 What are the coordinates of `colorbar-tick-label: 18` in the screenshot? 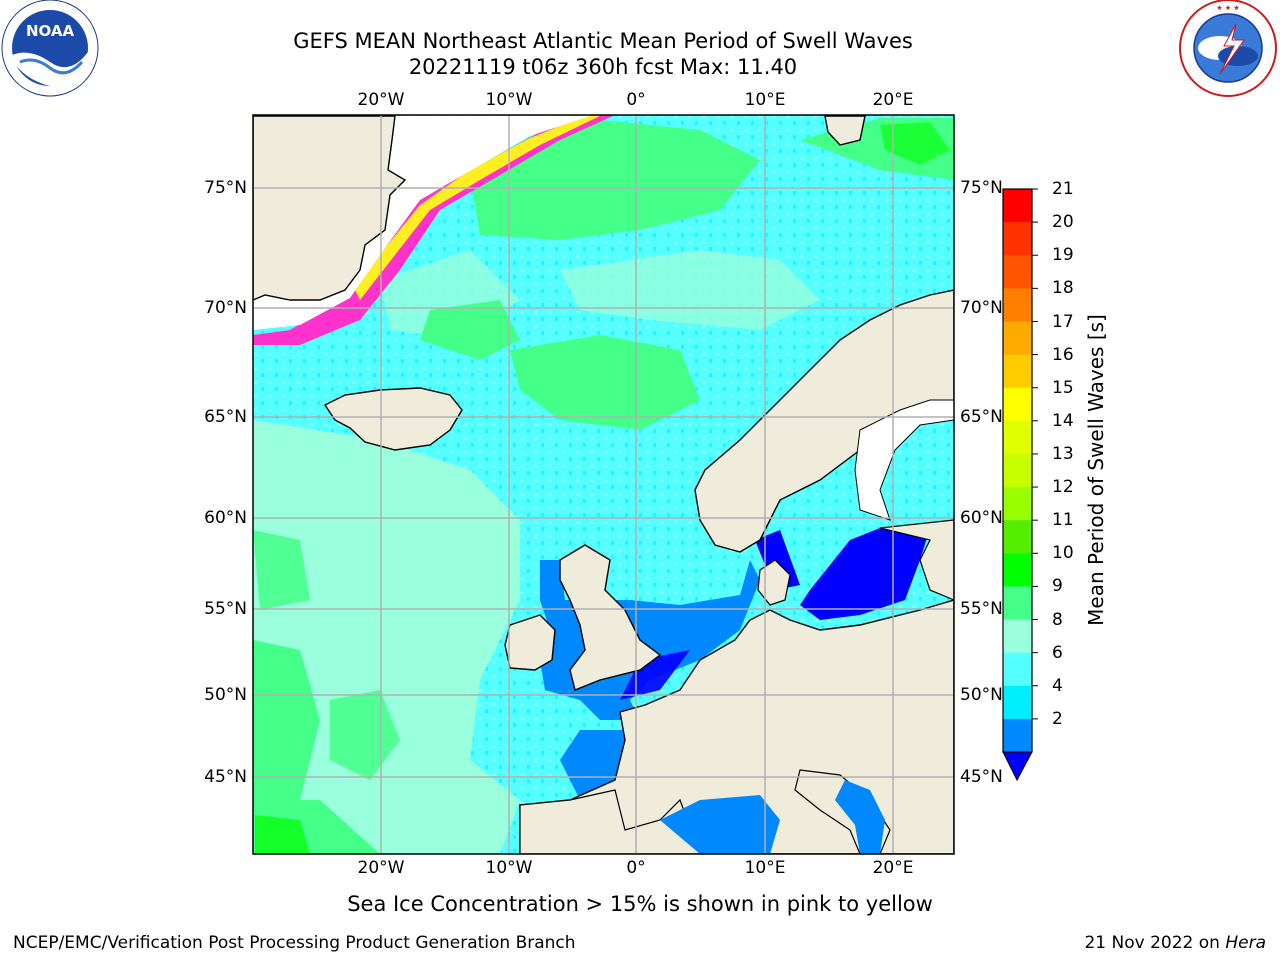 It's located at (1063, 288).